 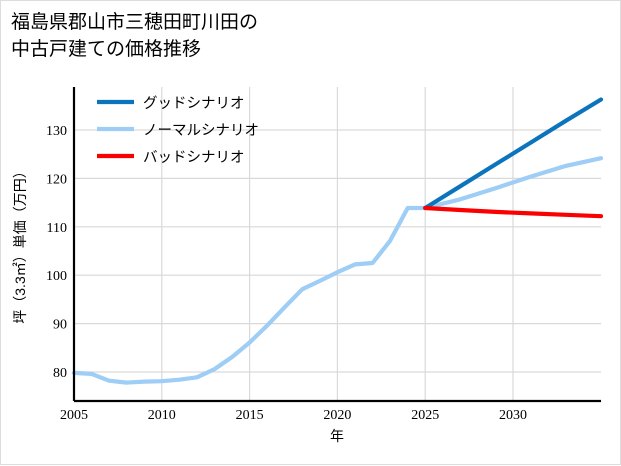 What do you see at coordinates (513, 154) in the screenshot?
I see `series-line-good` at bounding box center [513, 154].